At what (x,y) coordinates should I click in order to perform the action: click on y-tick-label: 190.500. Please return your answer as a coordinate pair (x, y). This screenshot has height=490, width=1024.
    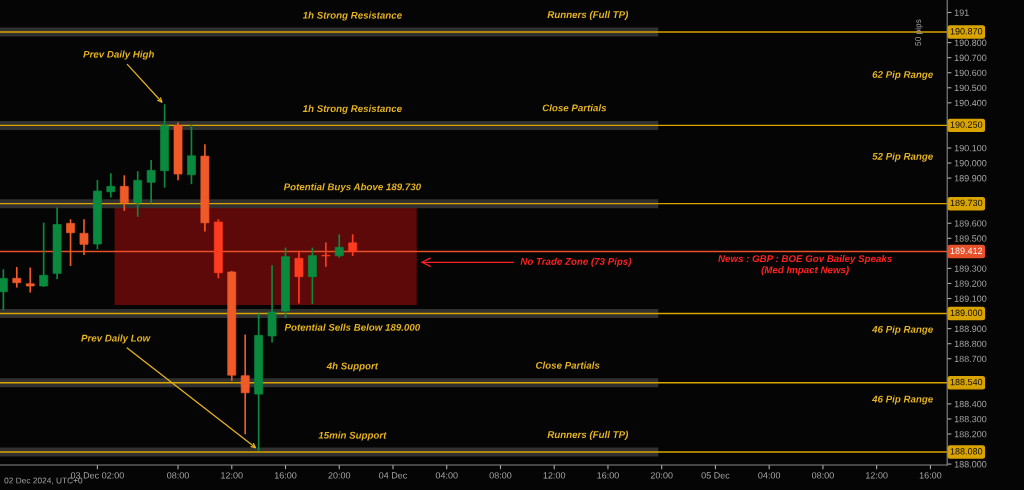
    Looking at the image, I should click on (970, 88).